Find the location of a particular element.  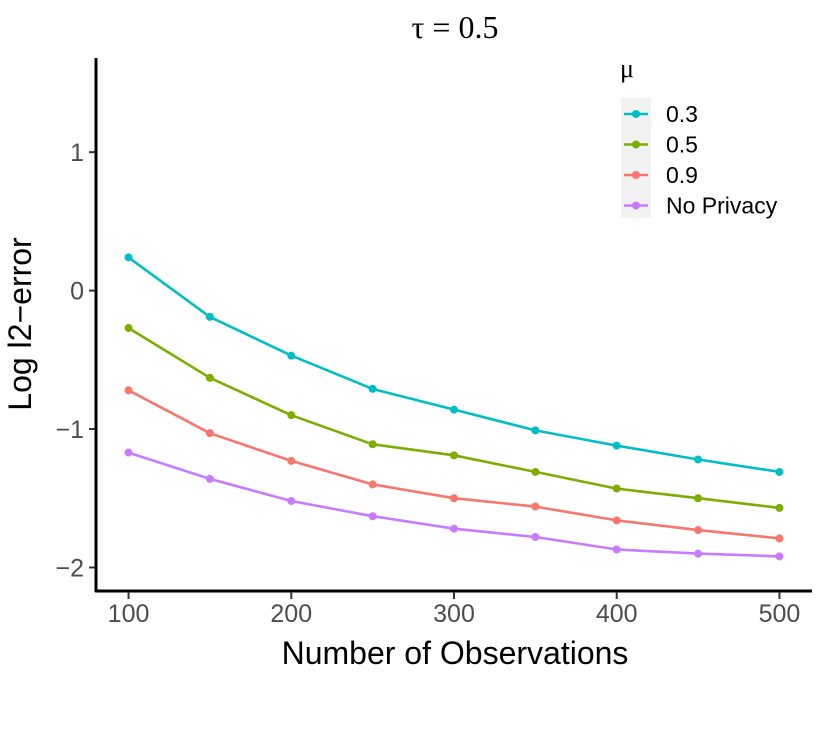

y-tick-label: −2 is located at coordinates (69, 568).